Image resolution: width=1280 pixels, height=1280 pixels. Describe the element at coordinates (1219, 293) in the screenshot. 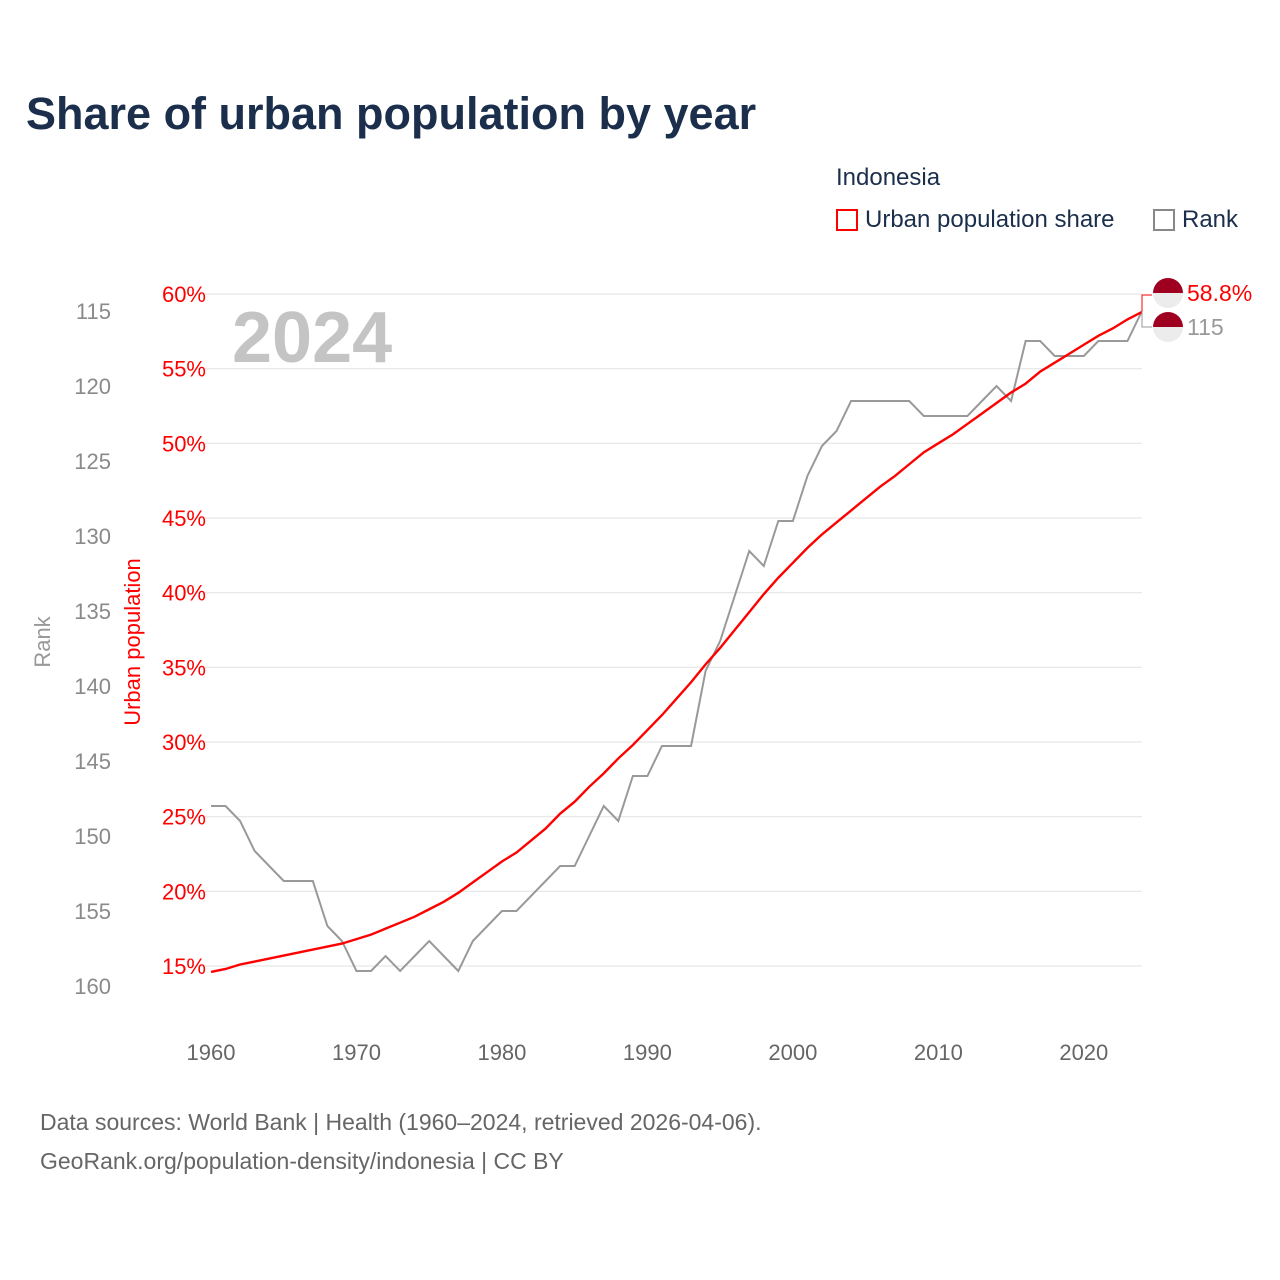

I see `urban-end-label: 58.8%` at that location.